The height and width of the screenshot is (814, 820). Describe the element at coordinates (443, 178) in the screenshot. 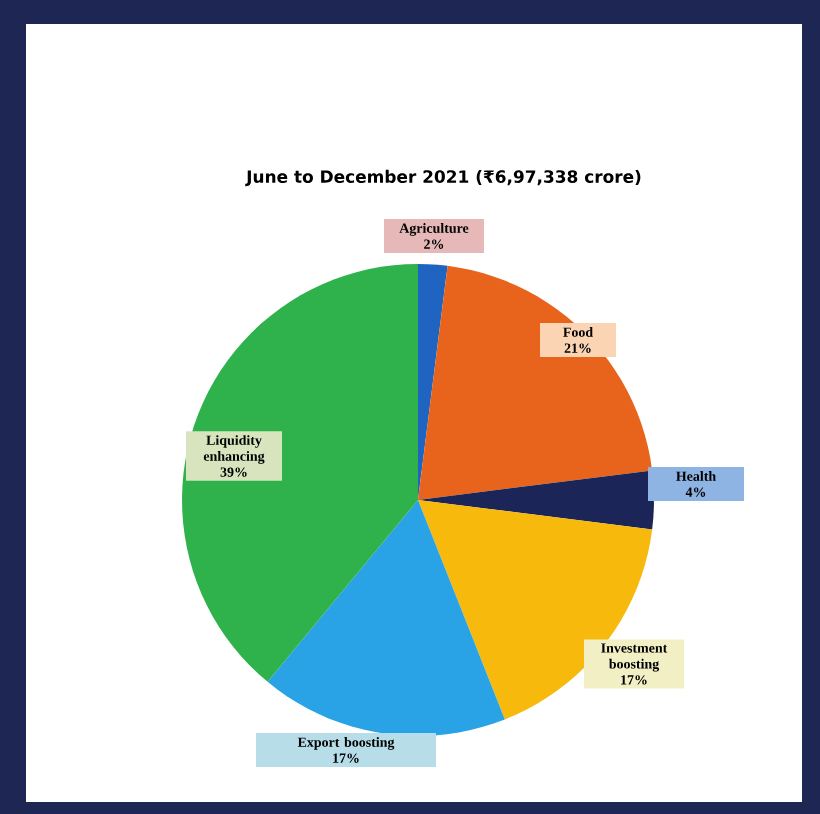

I see `chart-title: June to December 2021 (₹6,97,338 crore)` at that location.